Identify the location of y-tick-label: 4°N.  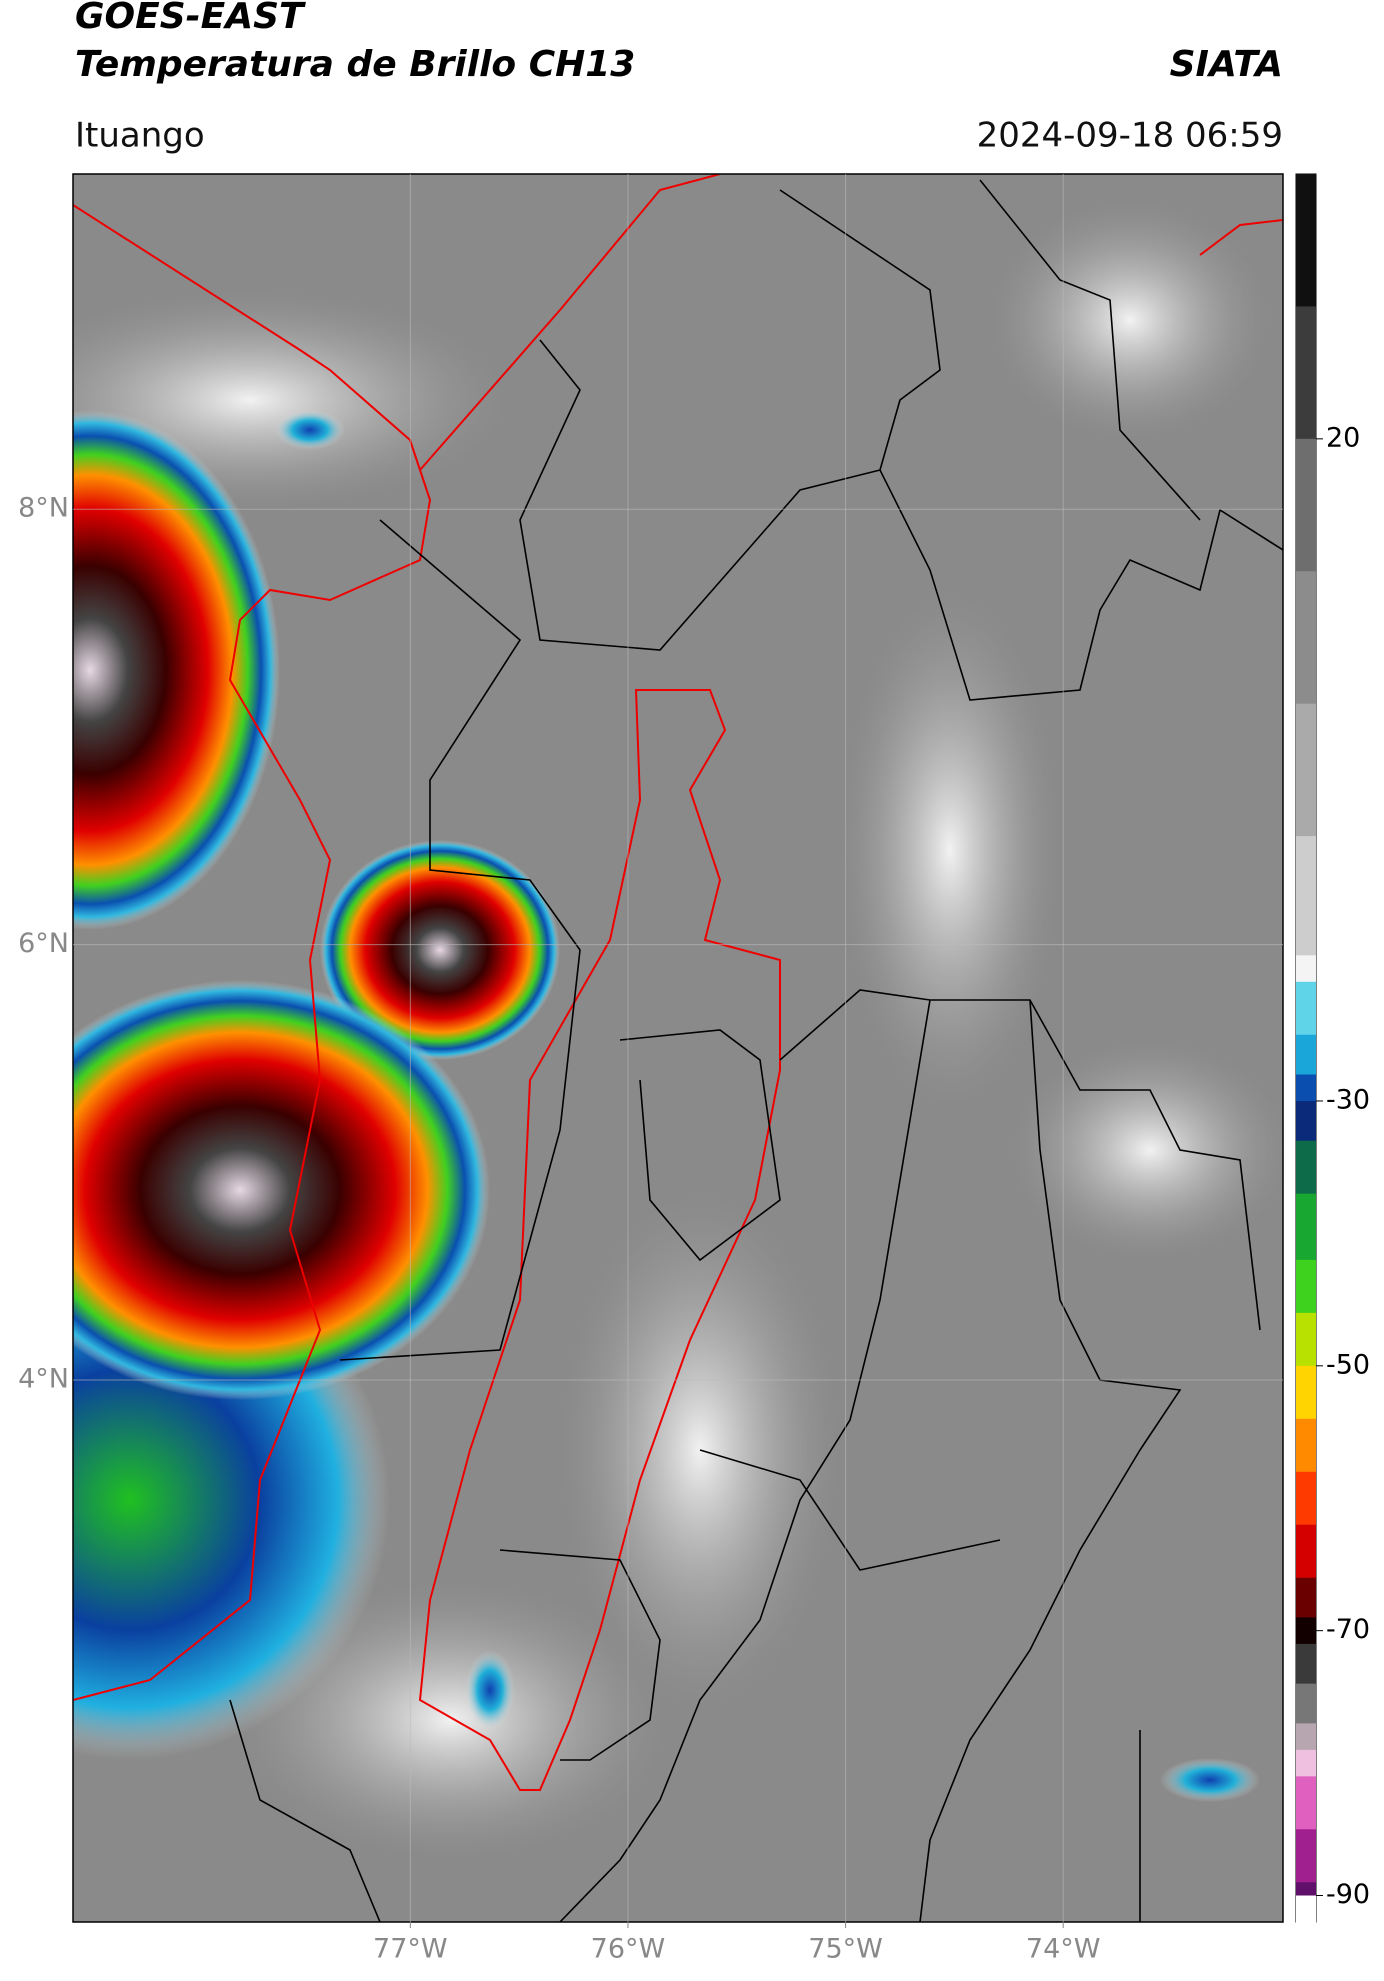
(43, 1378).